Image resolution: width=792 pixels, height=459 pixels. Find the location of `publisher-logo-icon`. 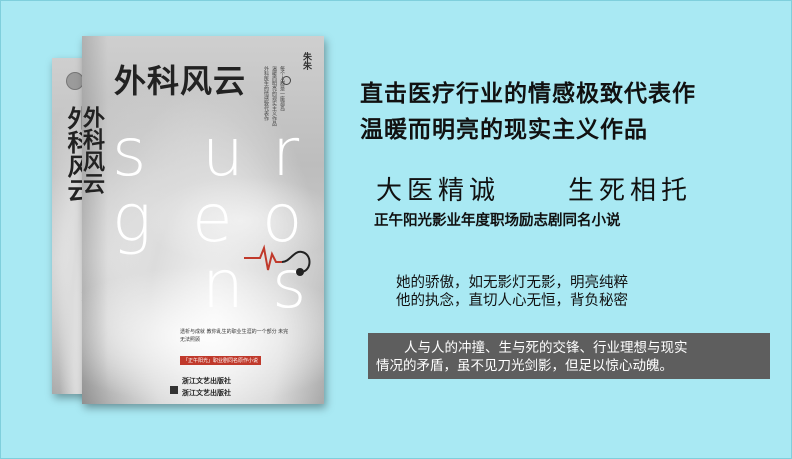

publisher-logo-icon is located at coordinates (174, 390).